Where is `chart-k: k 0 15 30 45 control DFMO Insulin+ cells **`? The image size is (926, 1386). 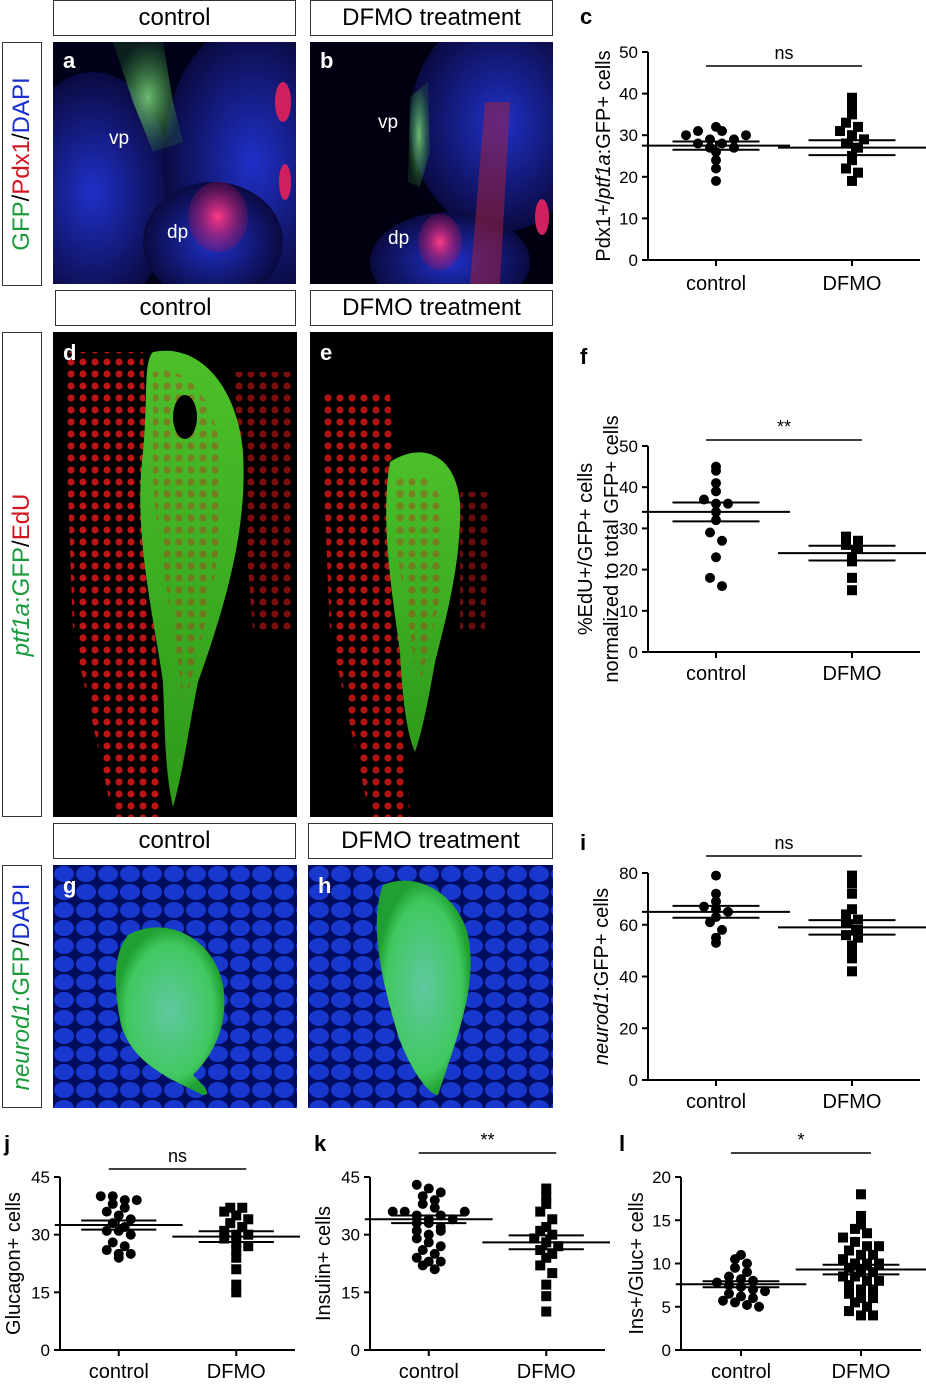
chart-k: k 0 15 30 45 control DFMO Insulin+ cells ** is located at coordinates (461, 1256).